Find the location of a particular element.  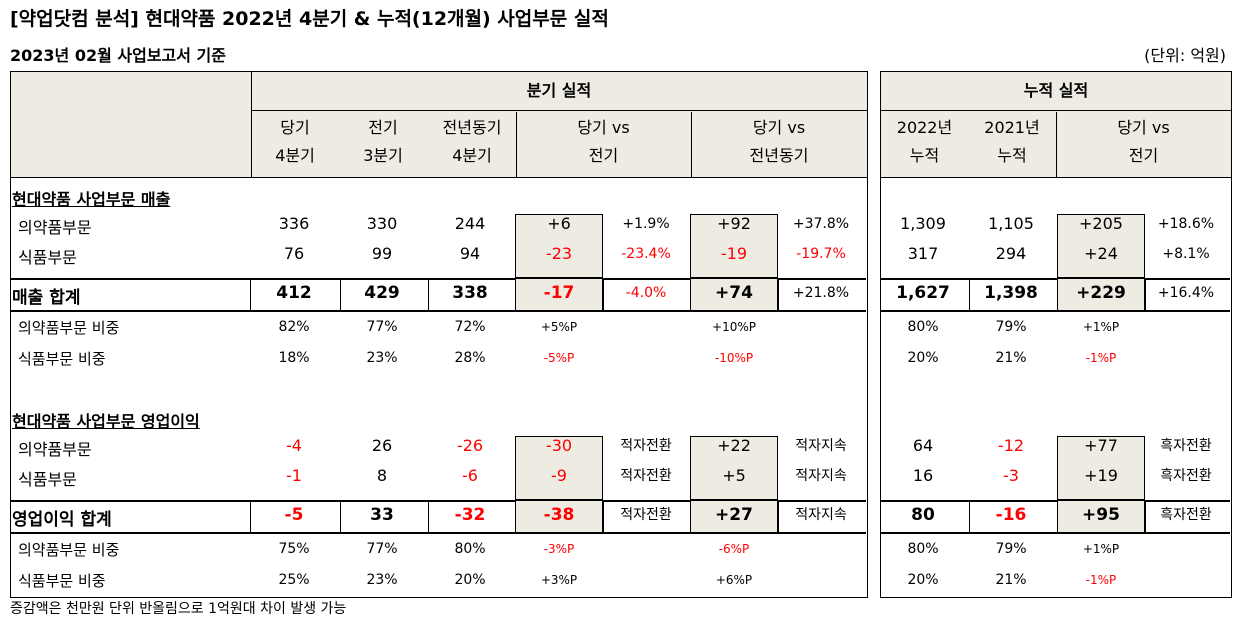

quarter-value: -6 is located at coordinates (470, 475).